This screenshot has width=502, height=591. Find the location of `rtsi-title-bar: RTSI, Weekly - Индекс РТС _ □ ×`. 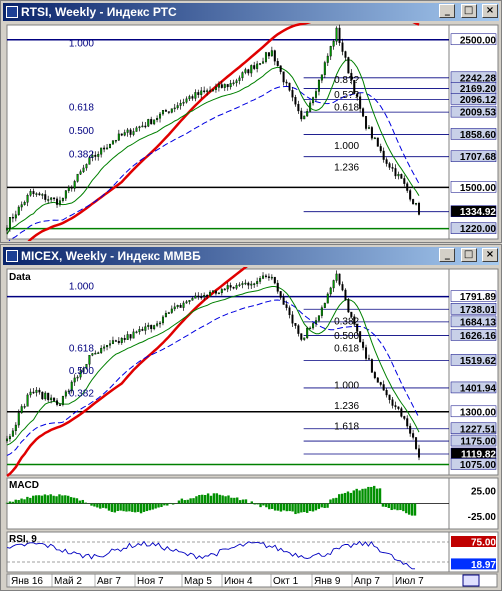

rtsi-title-bar: RTSI, Weekly - Индекс РТС _ □ × is located at coordinates (251, 12).